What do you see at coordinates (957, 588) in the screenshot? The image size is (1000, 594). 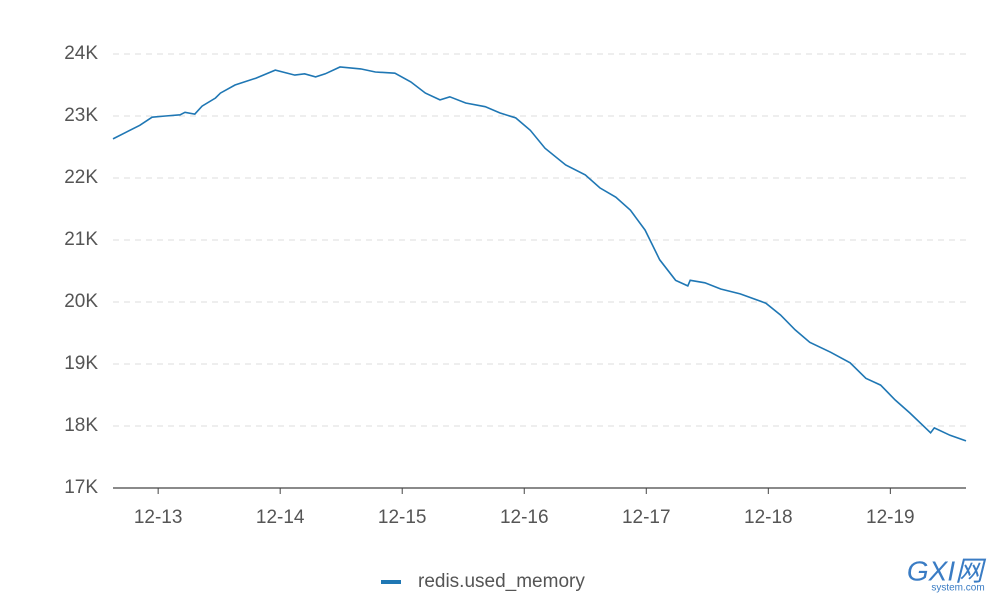 I see `watermark: system.com` at bounding box center [957, 588].